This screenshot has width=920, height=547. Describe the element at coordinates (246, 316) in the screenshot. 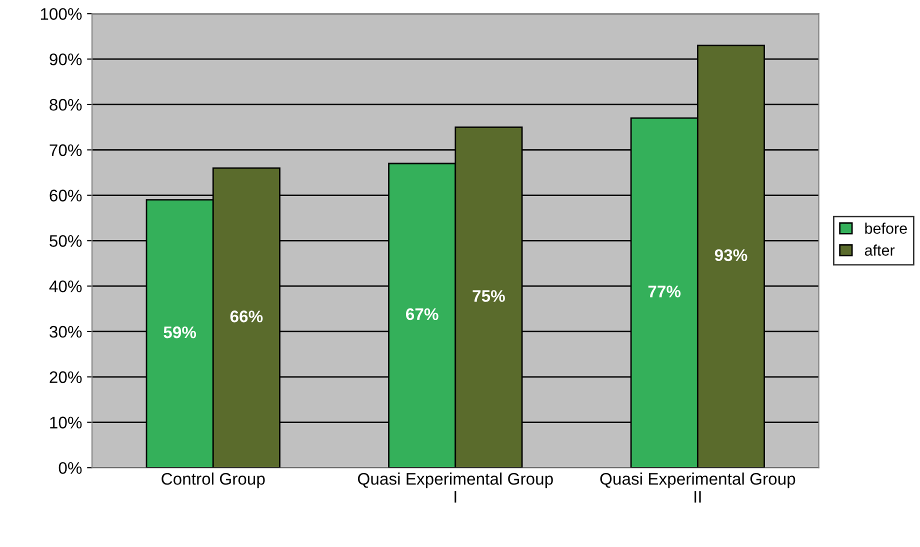

I see `data-label: 66%` at that location.